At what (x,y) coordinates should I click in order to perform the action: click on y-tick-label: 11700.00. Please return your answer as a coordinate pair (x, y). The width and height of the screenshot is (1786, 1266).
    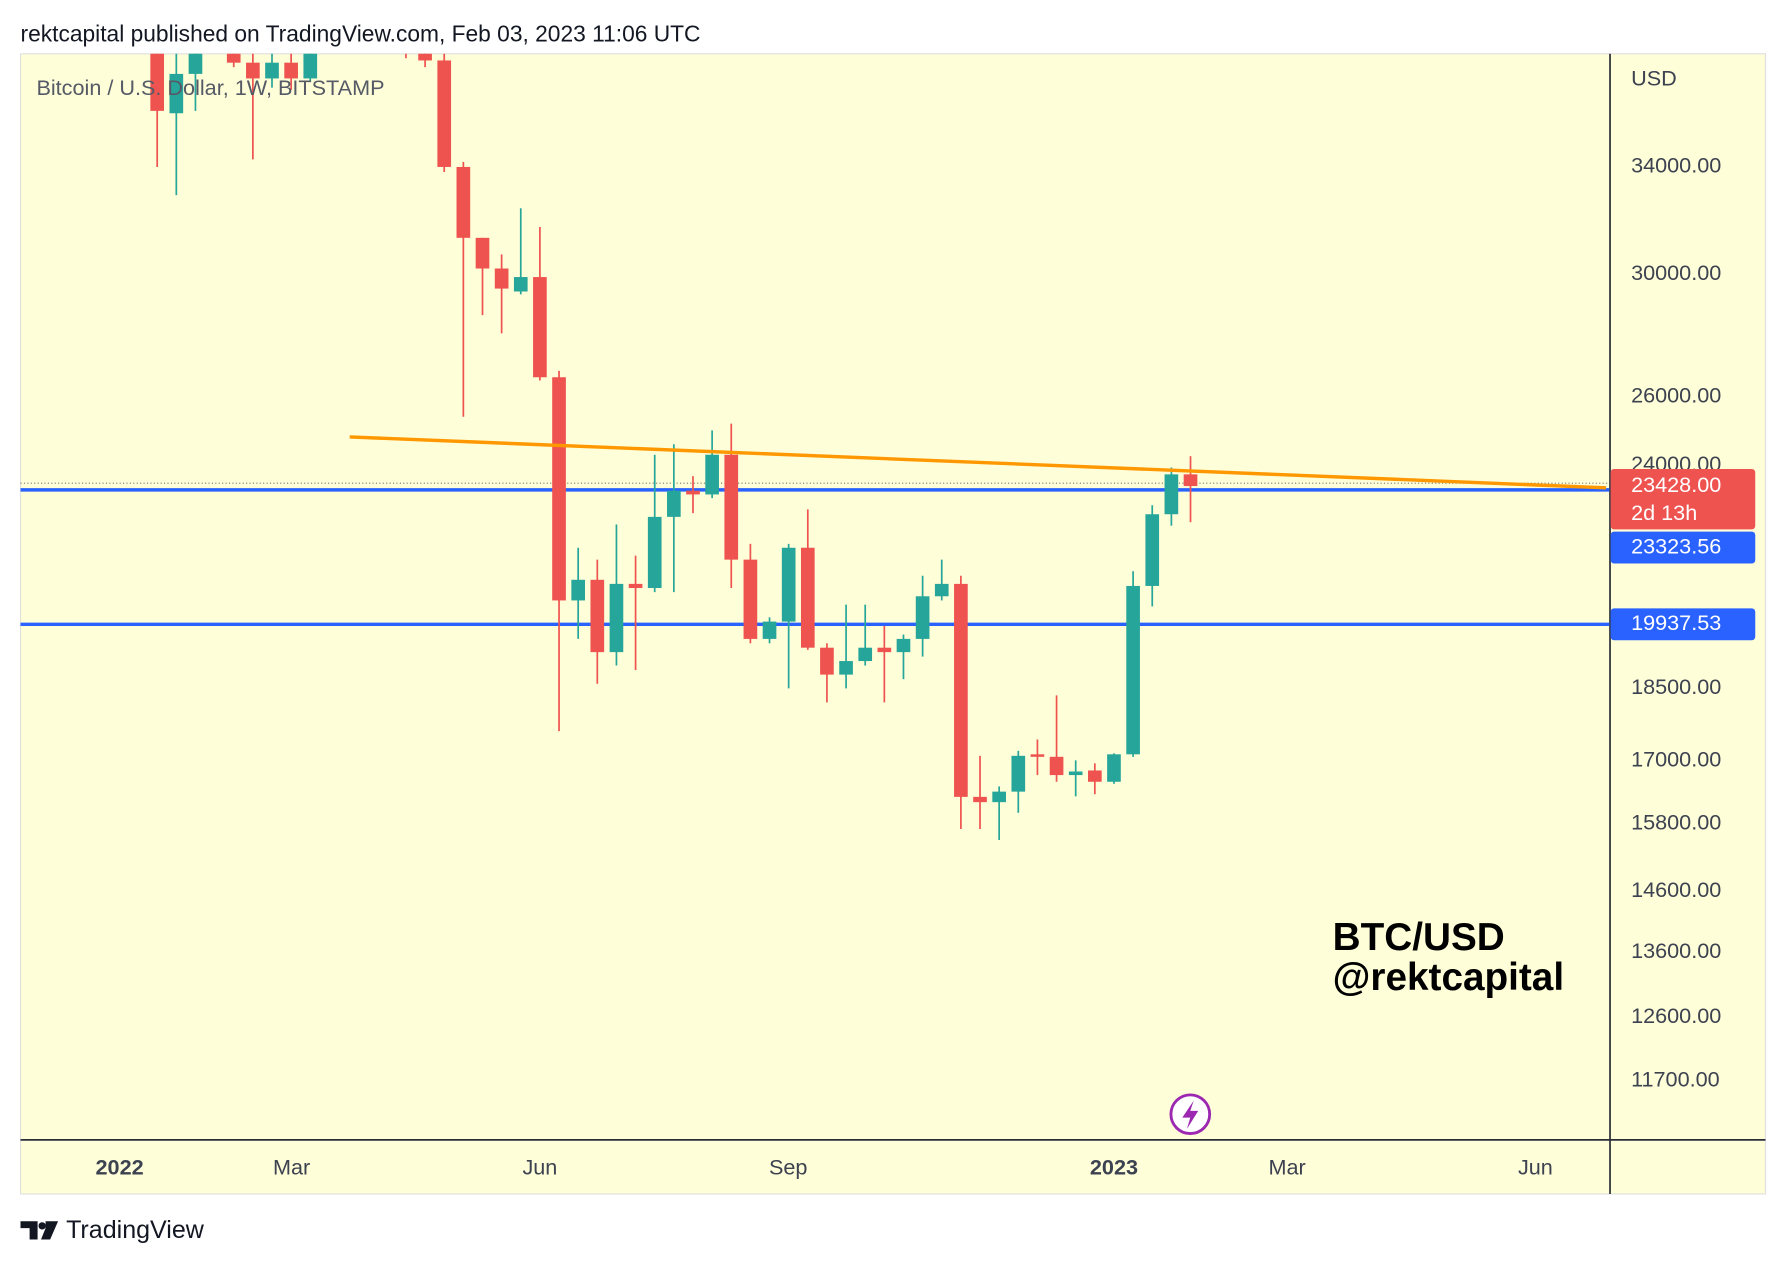
    Looking at the image, I should click on (1675, 1079).